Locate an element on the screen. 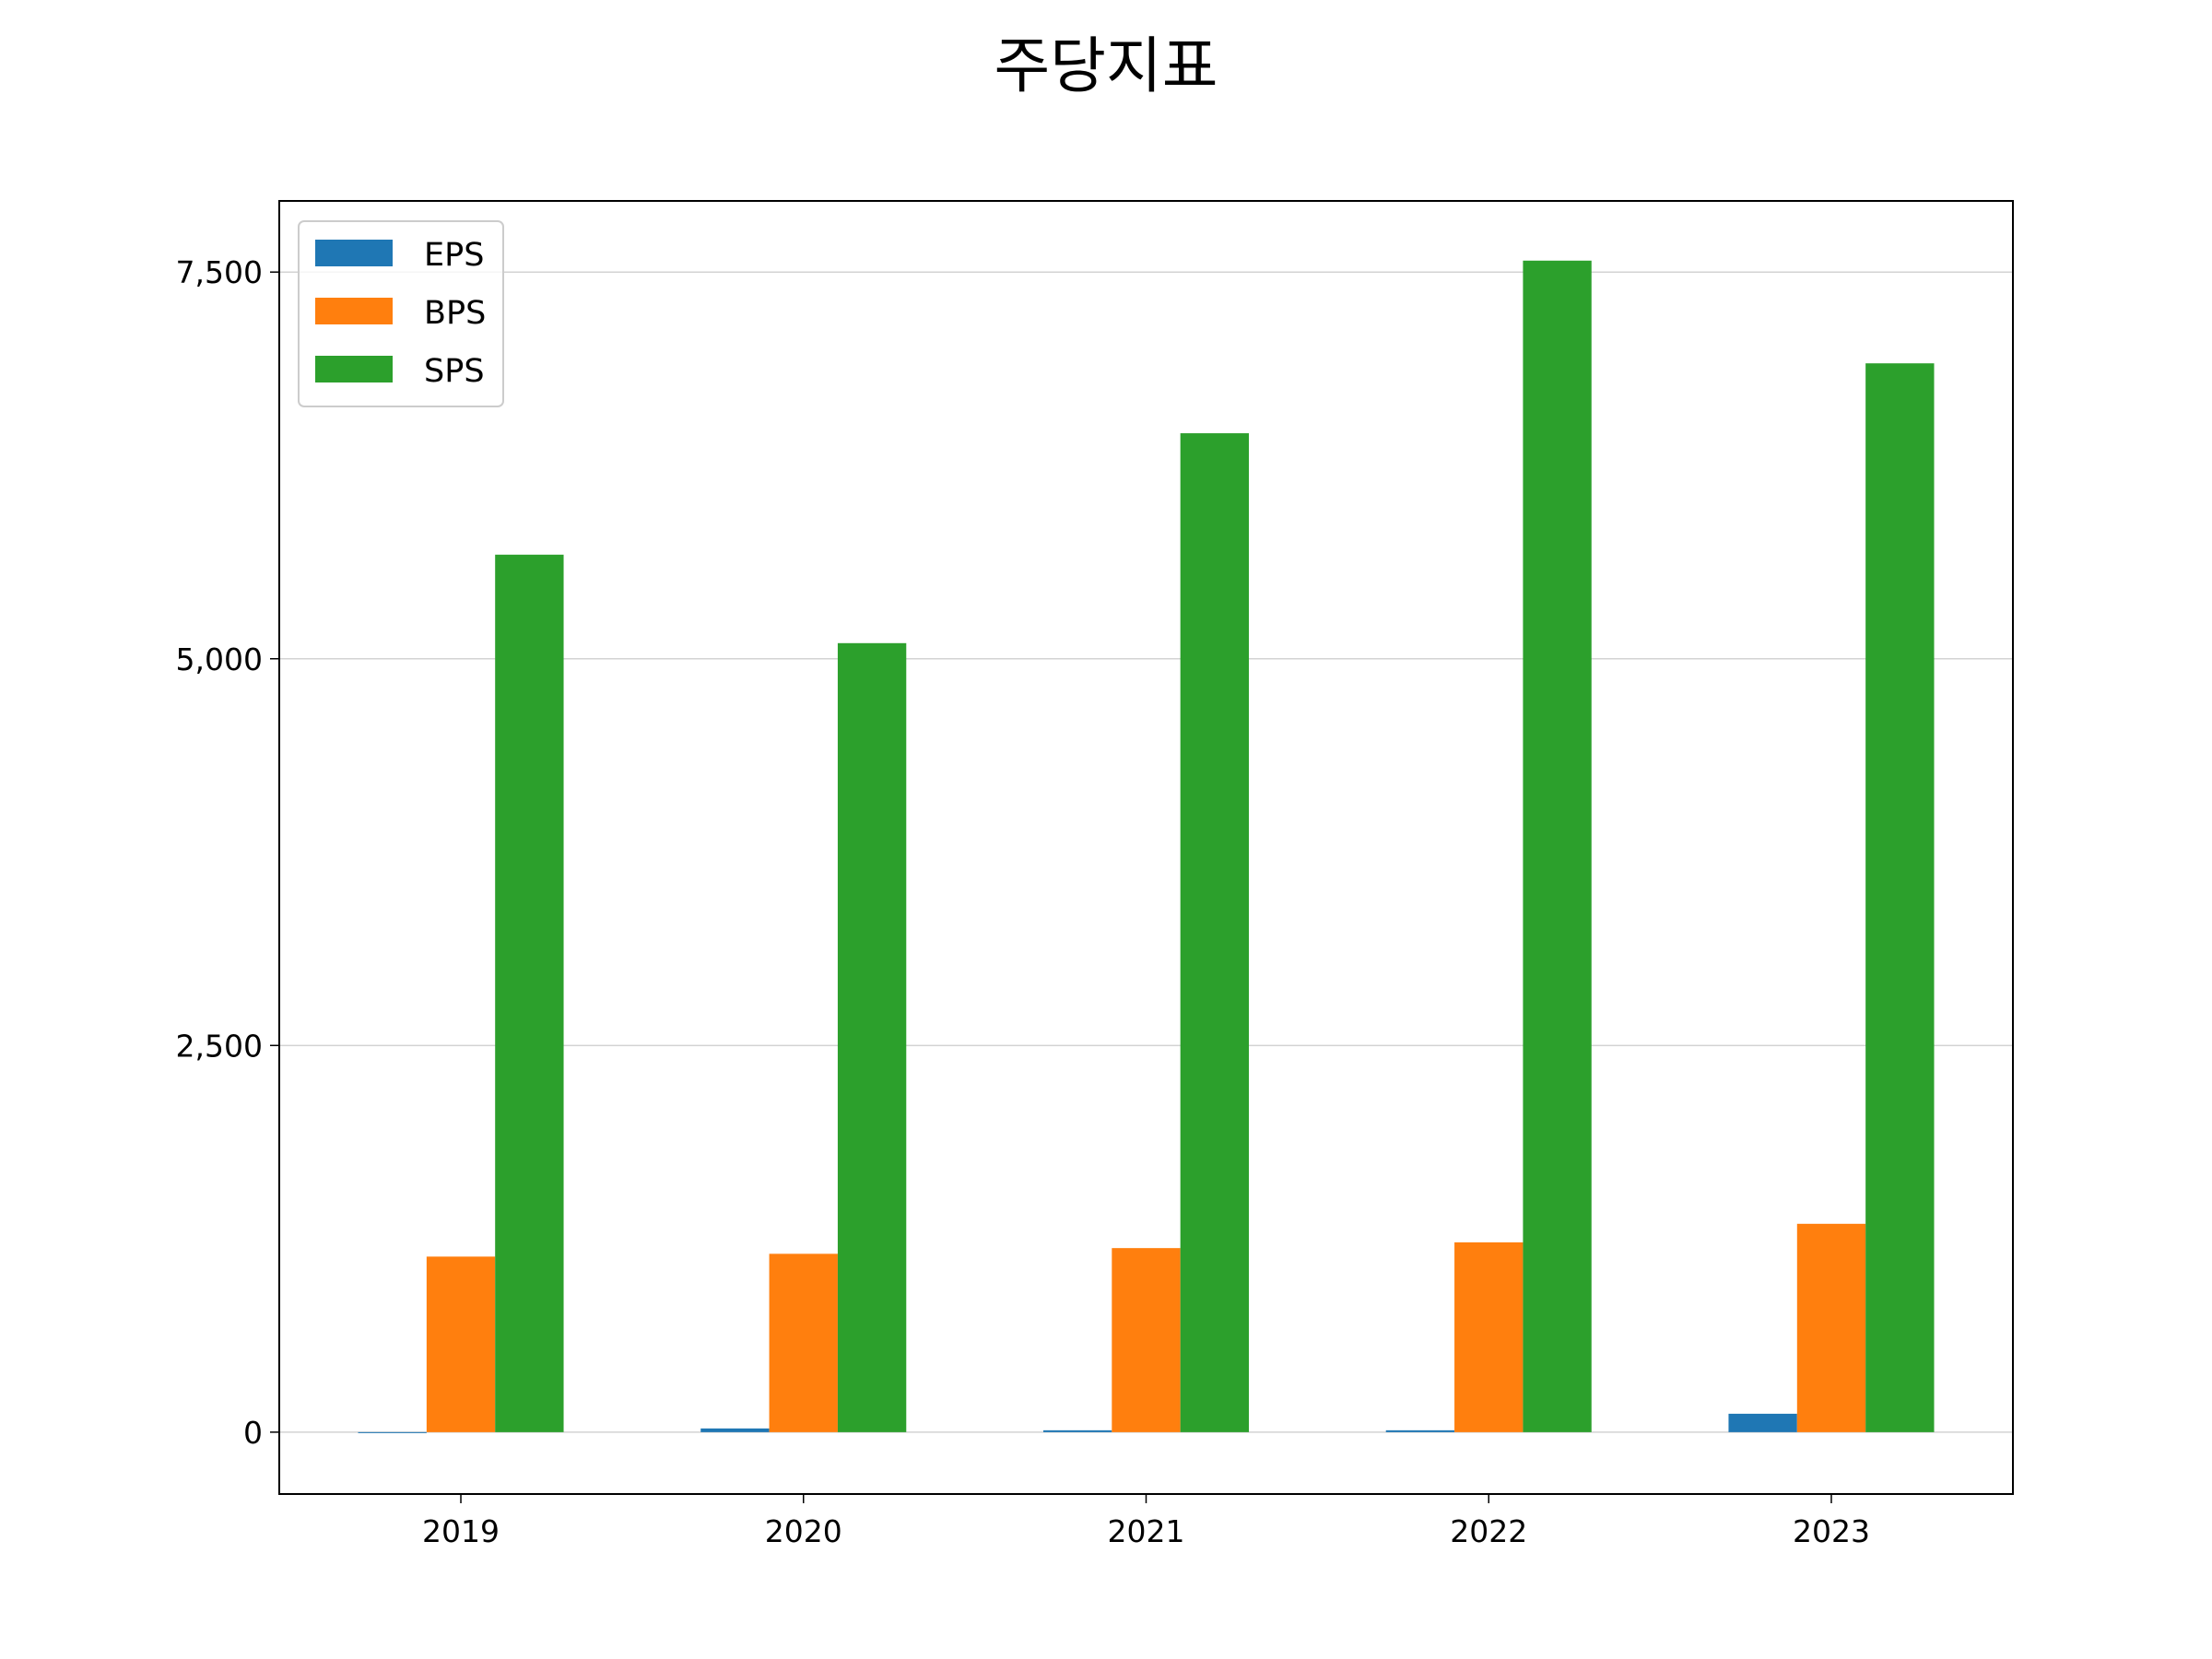  x-tick-label: 2021 is located at coordinates (1146, 1531).